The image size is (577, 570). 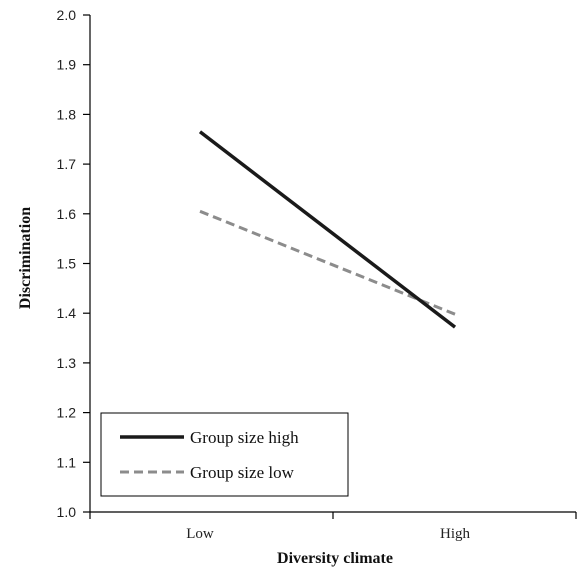 What do you see at coordinates (67, 363) in the screenshot?
I see `y-tick-label: 1.3` at bounding box center [67, 363].